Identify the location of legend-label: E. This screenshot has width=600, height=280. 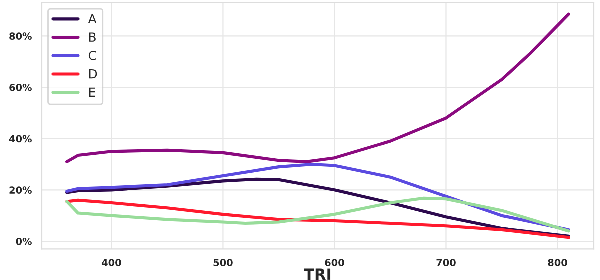
(92, 92).